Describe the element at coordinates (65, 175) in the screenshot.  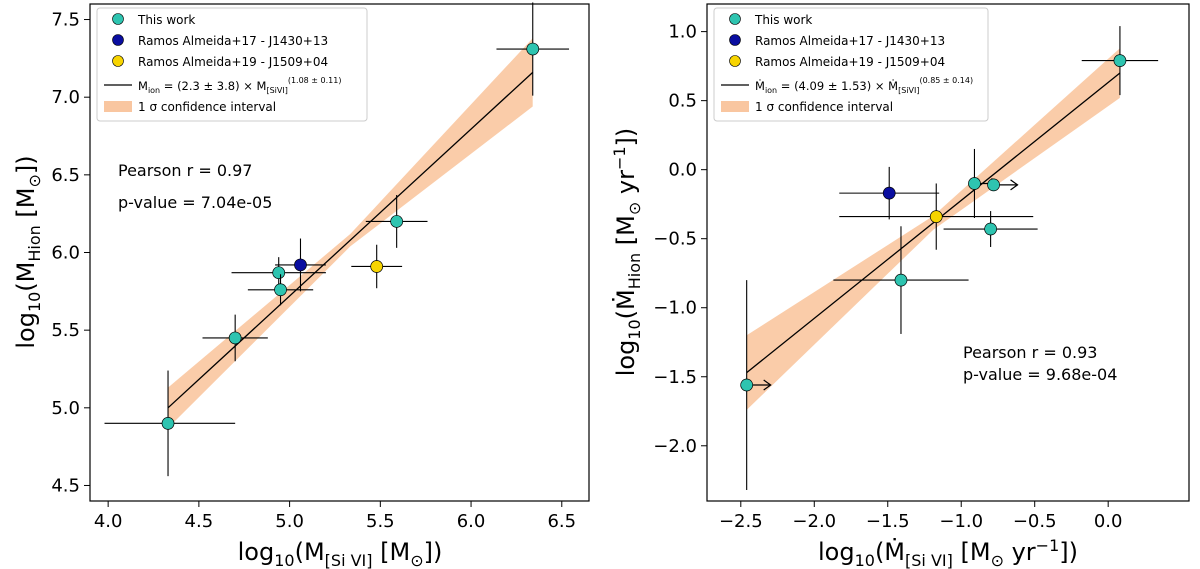
I see `y-tick-label: 6.5` at that location.